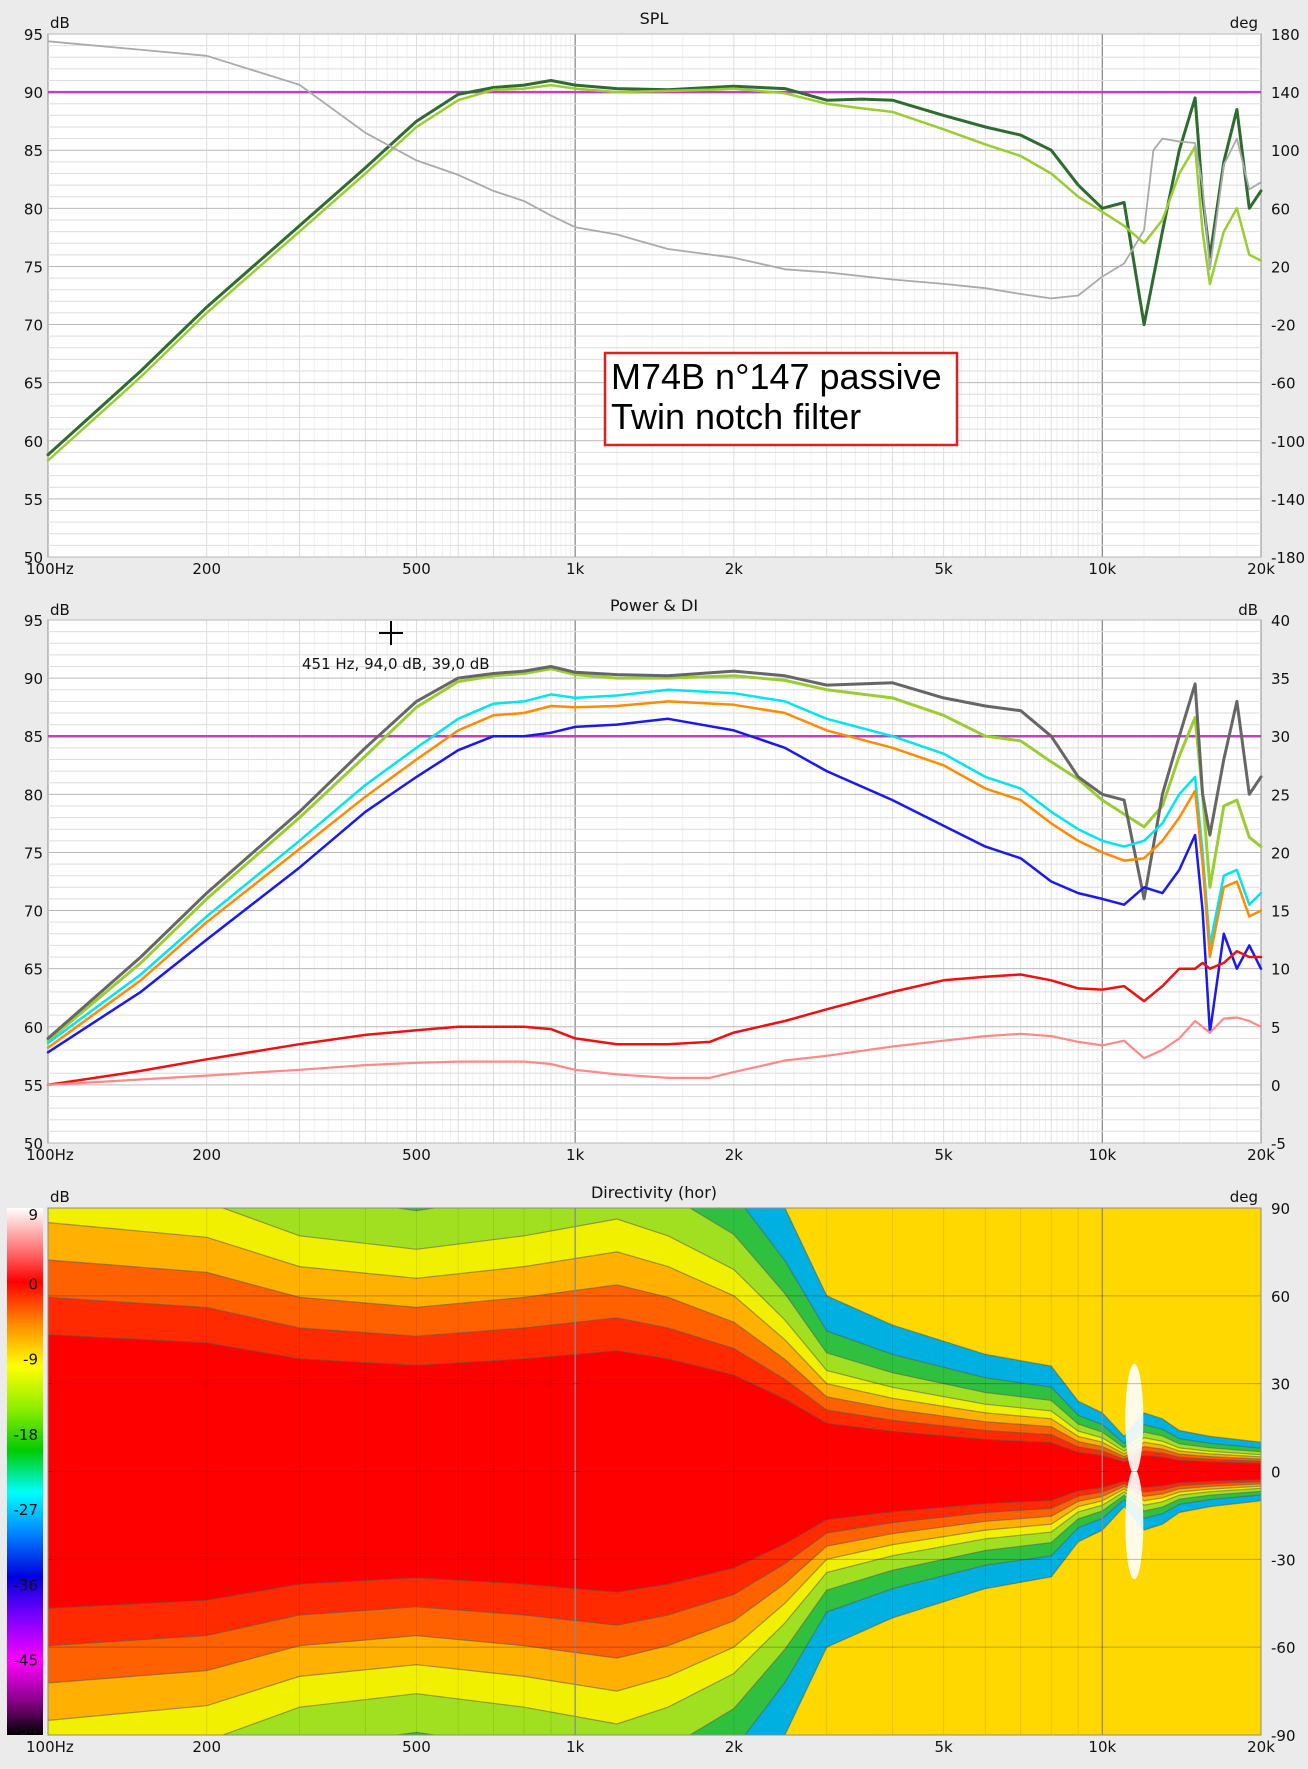 The width and height of the screenshot is (1308, 1769). Describe the element at coordinates (650, 569) in the screenshot. I see `spl-x-ticks: 100Hz 200 500 1k 2k 5k 10k 20k` at that location.